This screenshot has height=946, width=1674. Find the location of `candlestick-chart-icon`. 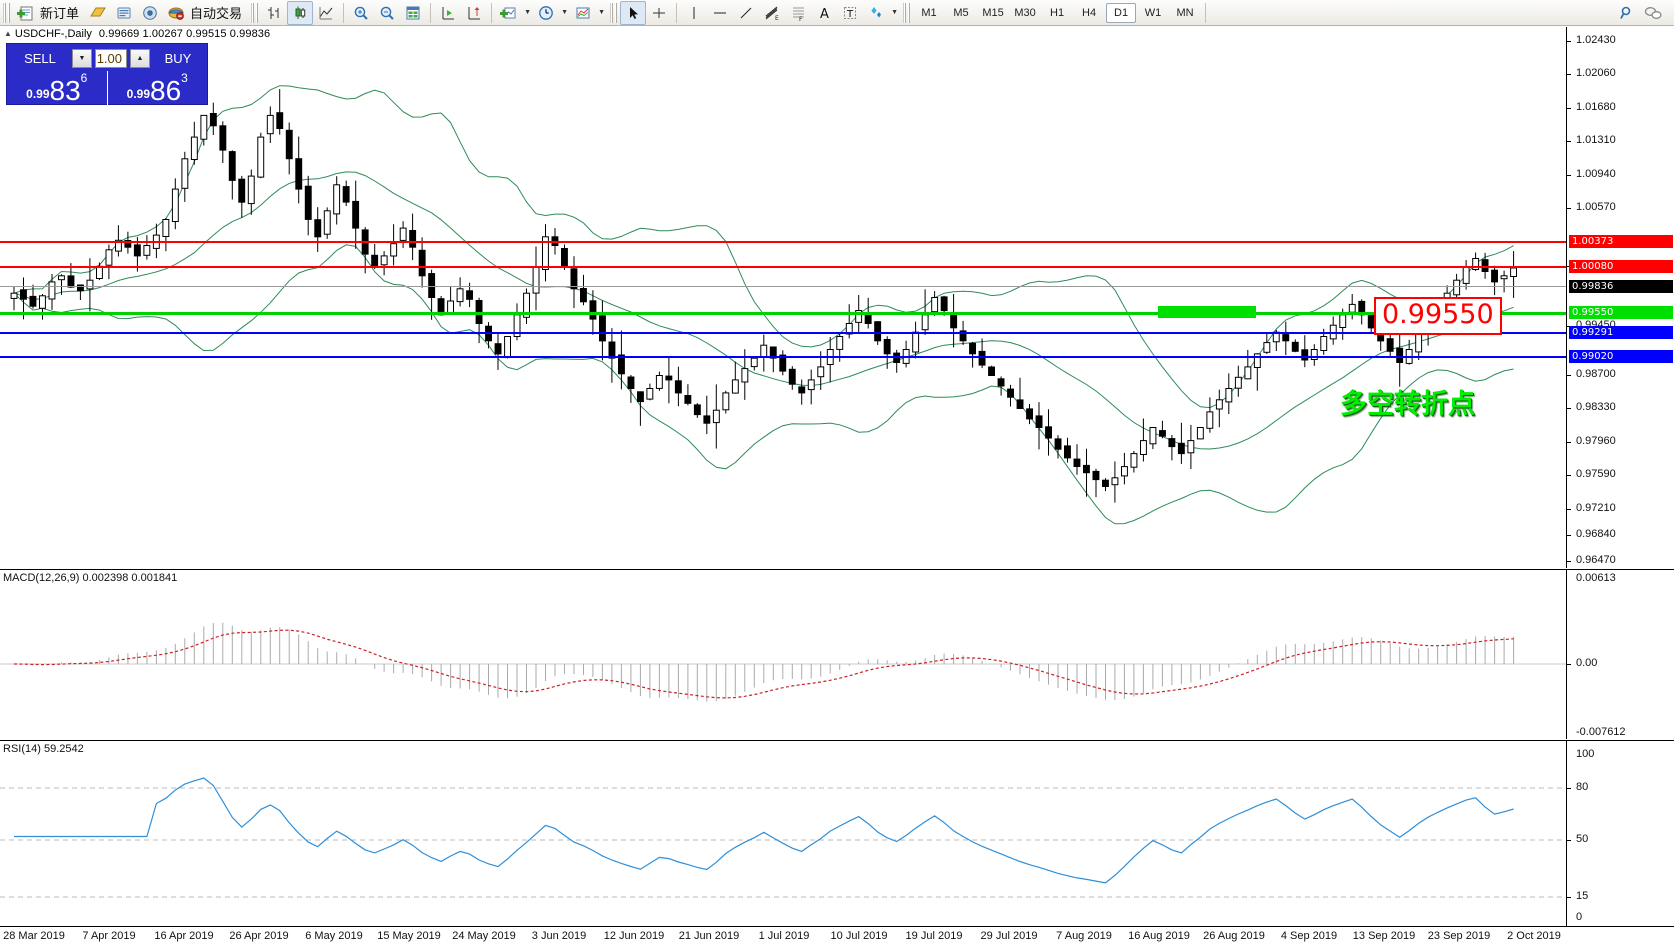

candlestick-chart-icon is located at coordinates (300, 12).